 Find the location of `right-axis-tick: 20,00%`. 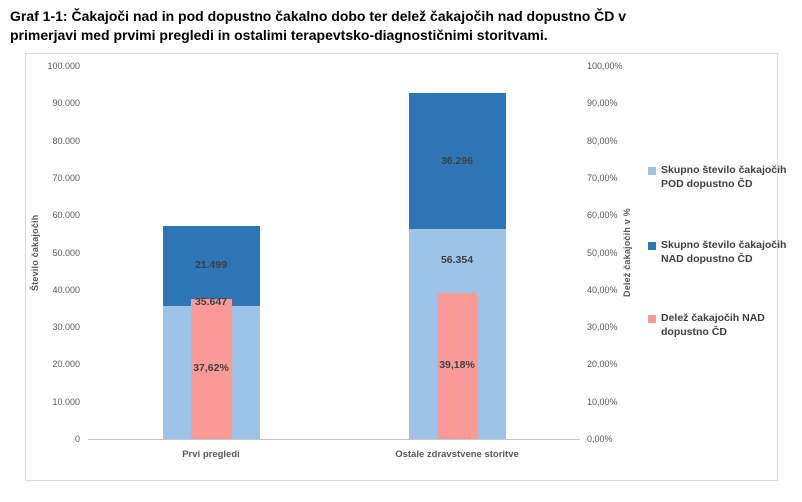

right-axis-tick: 20,00% is located at coordinates (602, 364).